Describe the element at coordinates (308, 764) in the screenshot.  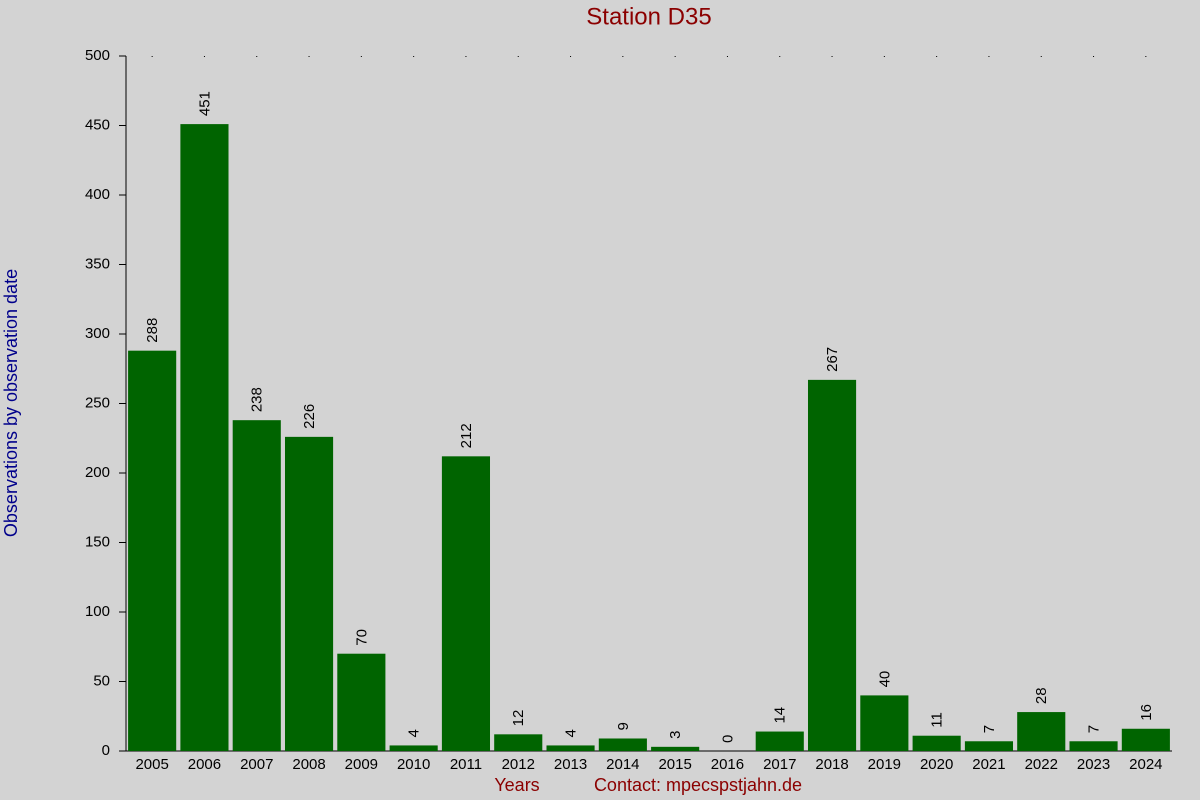
I see `x-tick-label: 2008` at that location.